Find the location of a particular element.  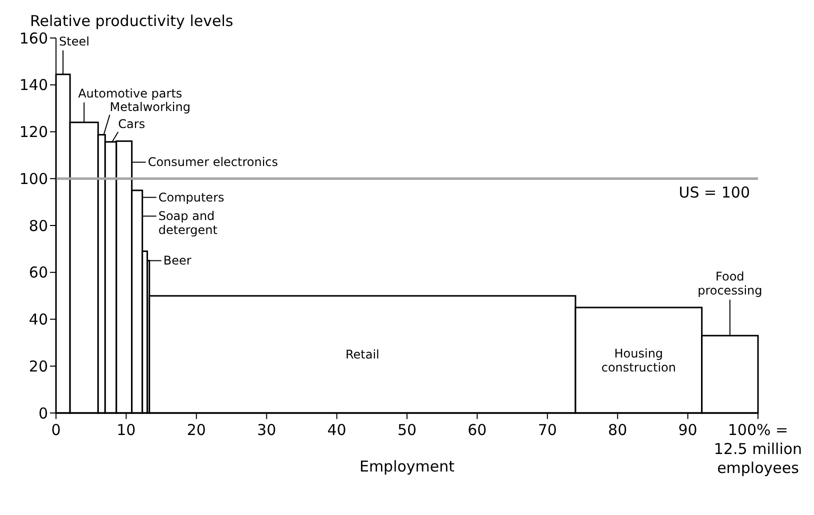

y-tick-label: 140 is located at coordinates (33, 85).